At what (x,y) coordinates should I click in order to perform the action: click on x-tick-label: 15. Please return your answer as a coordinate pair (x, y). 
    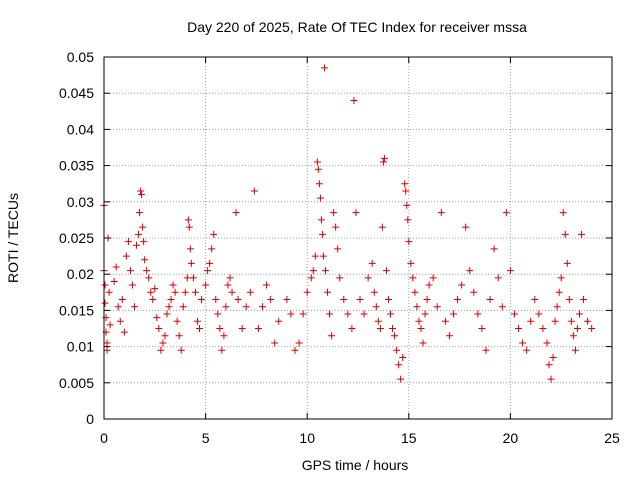
    Looking at the image, I should click on (409, 438).